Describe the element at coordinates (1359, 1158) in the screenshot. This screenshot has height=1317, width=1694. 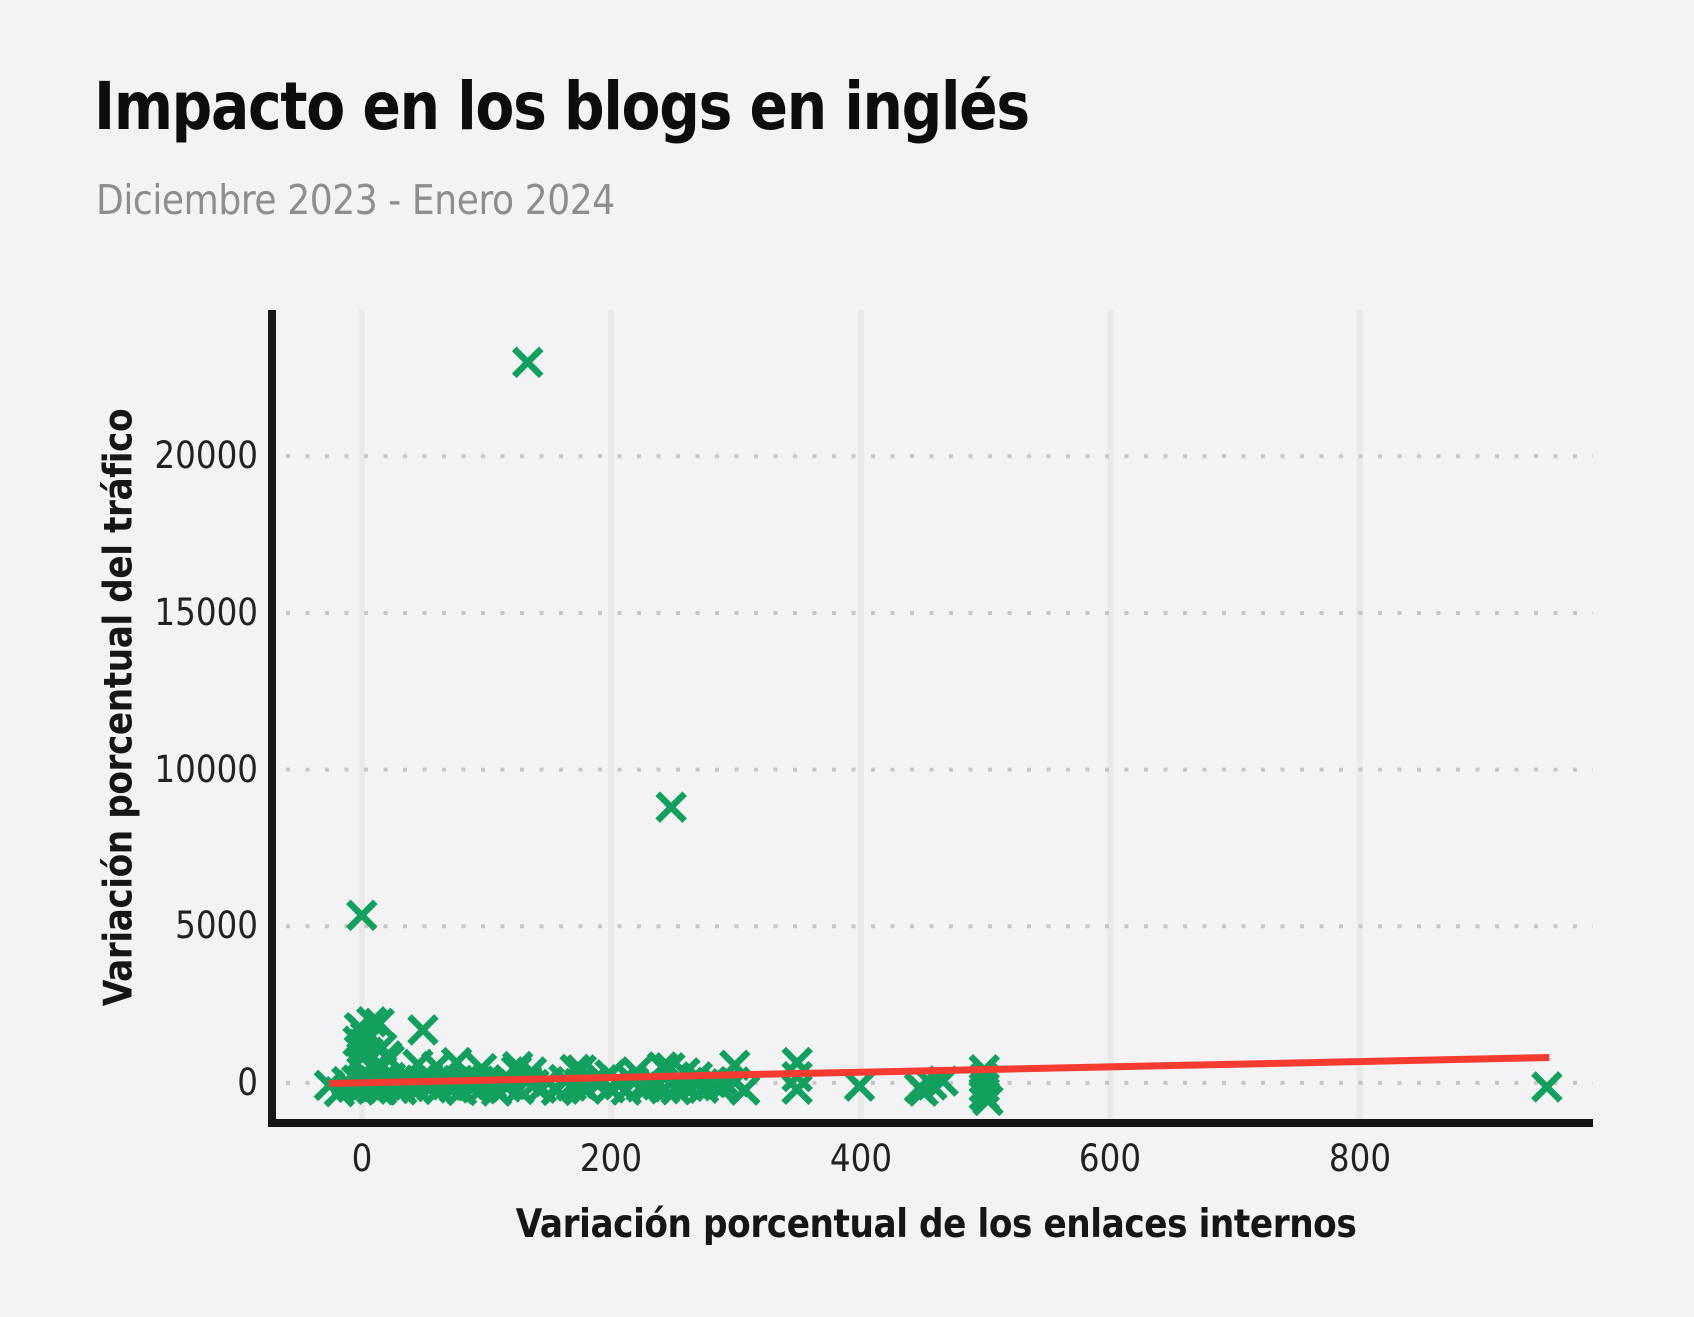
I see `x-tick-label: 800` at that location.